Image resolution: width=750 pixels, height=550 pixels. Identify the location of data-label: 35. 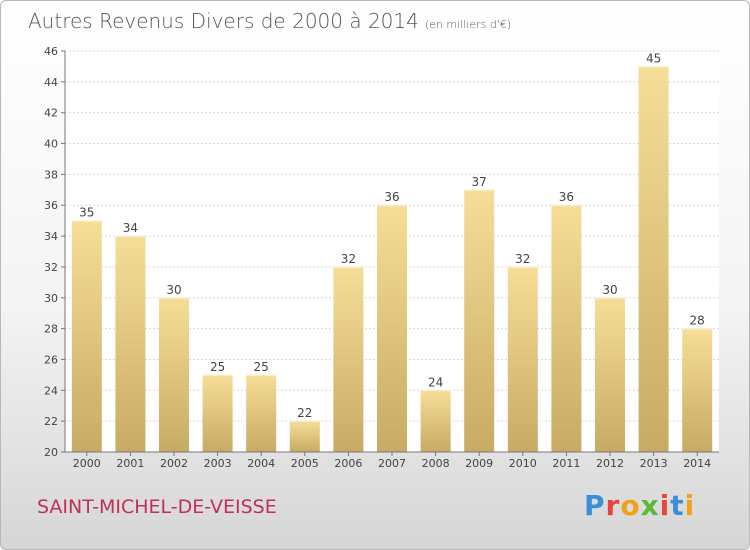
(86, 213).